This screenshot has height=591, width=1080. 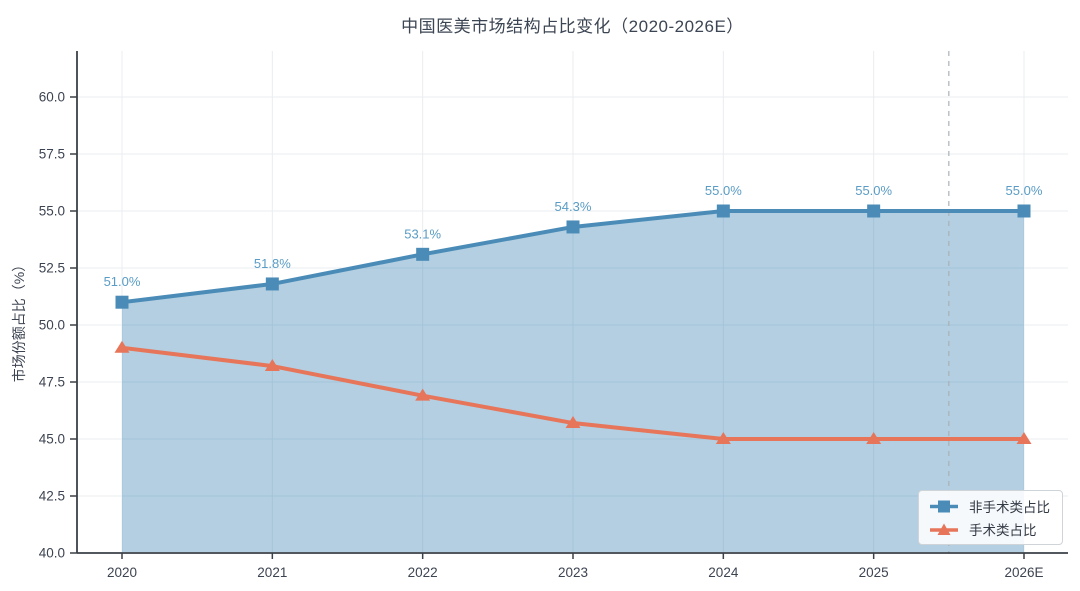 What do you see at coordinates (272, 572) in the screenshot?
I see `x-tick-label: 2021` at bounding box center [272, 572].